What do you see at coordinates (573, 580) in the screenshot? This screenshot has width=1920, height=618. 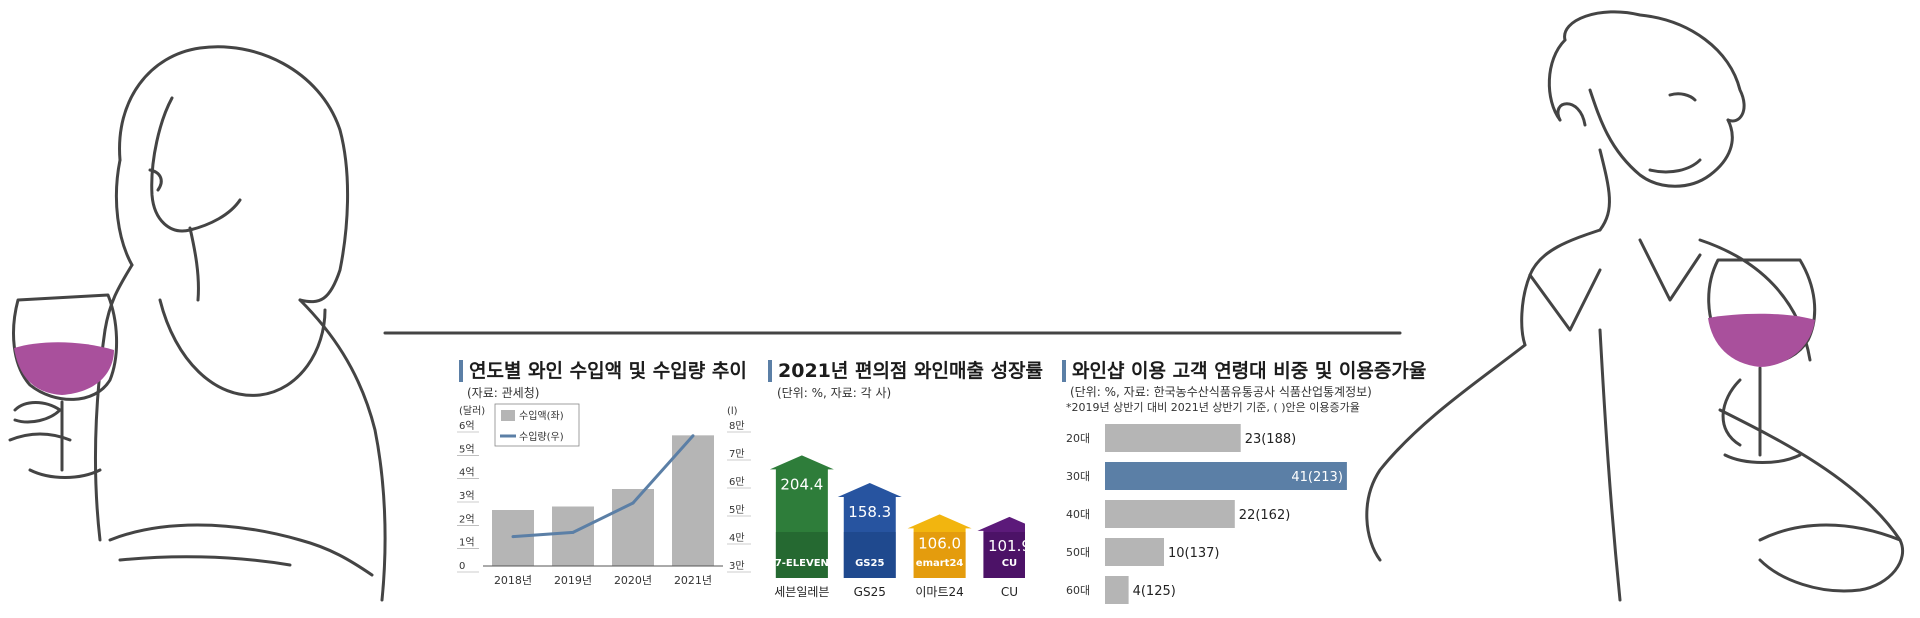 I see `x-tick-label: 2019년` at bounding box center [573, 580].